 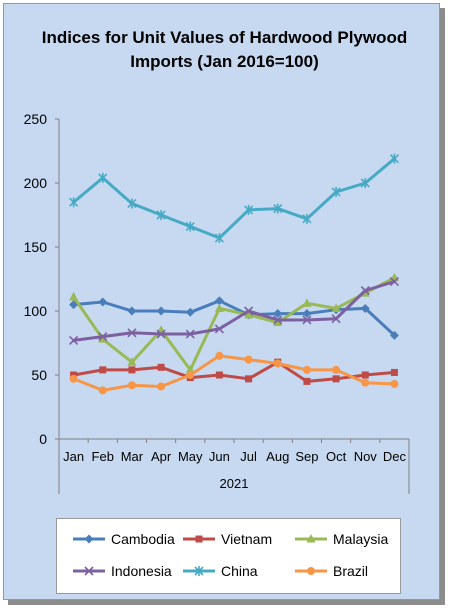 I want to click on series-indonesia, so click(x=234, y=311).